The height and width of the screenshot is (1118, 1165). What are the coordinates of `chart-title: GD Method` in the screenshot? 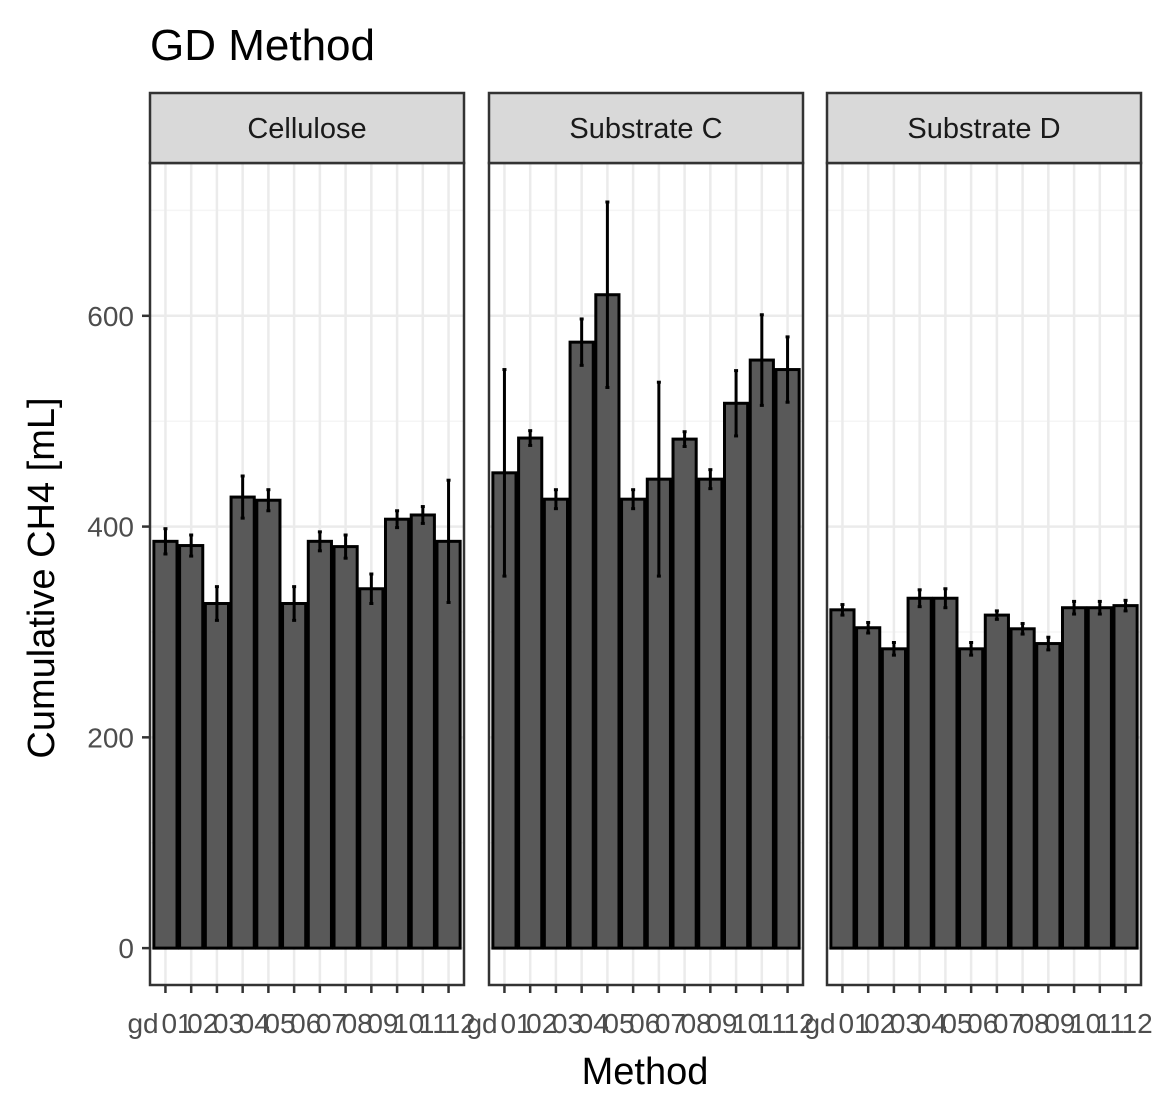 It's located at (262, 45).